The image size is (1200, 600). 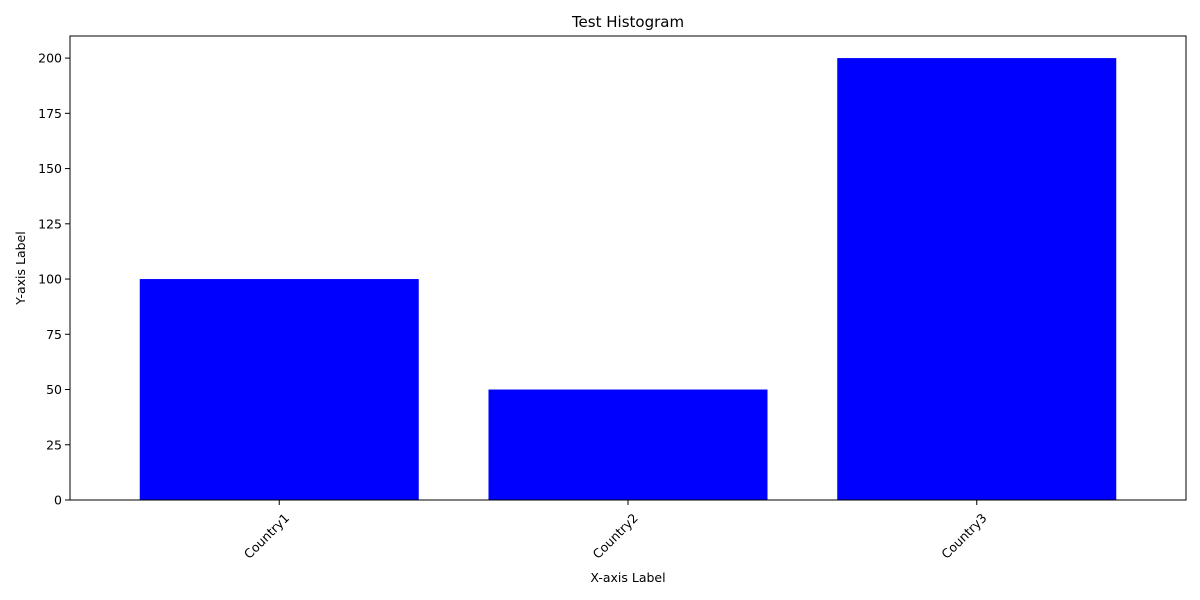 What do you see at coordinates (627, 577) in the screenshot?
I see `x-axis-label: X-axis Label` at bounding box center [627, 577].